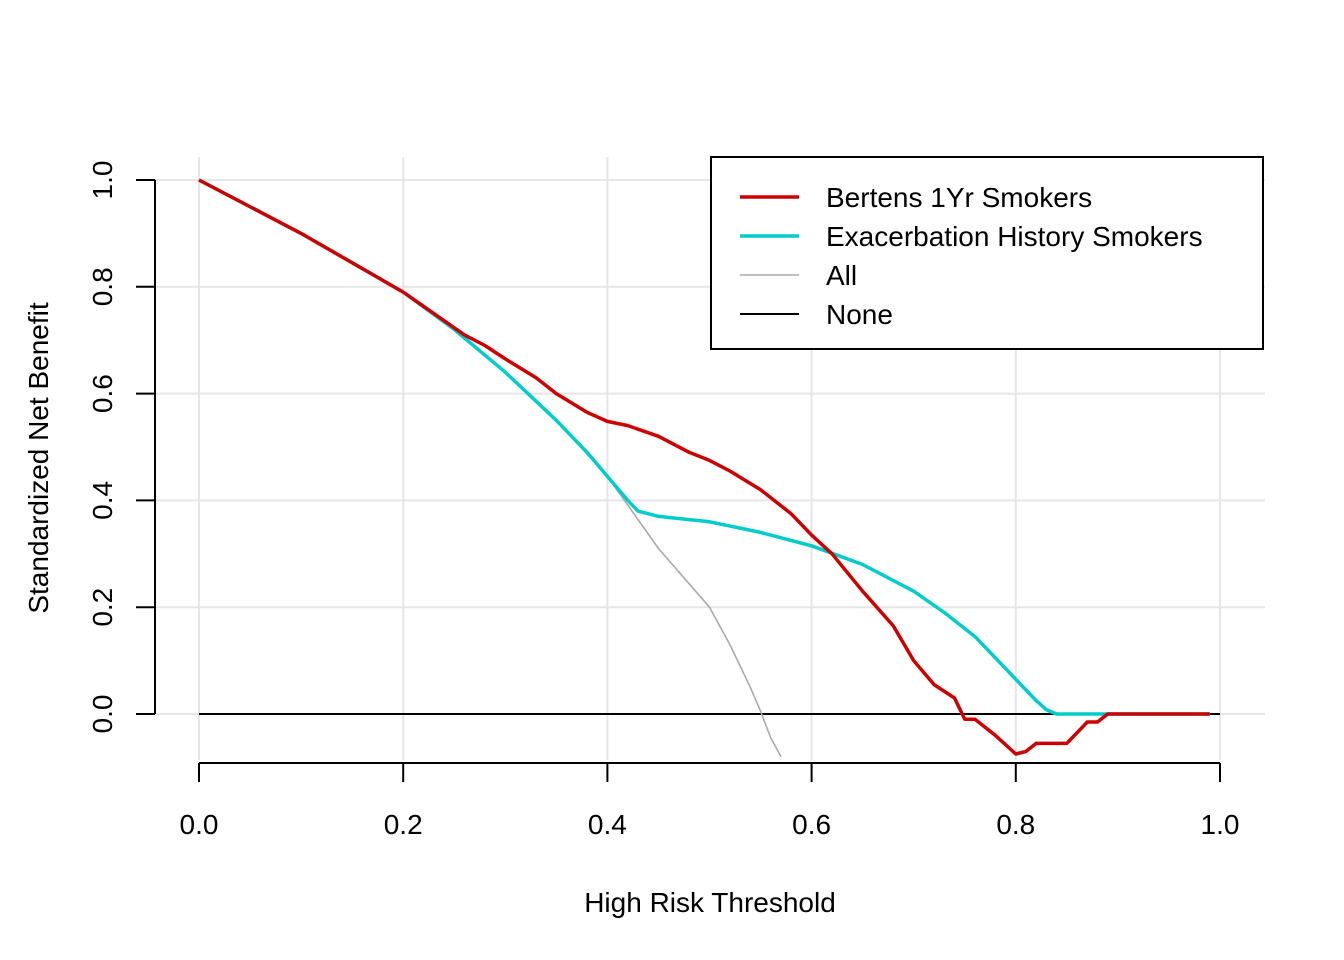  I want to click on legend-label-0: Bertens 1Yr Smokers, so click(959, 197).